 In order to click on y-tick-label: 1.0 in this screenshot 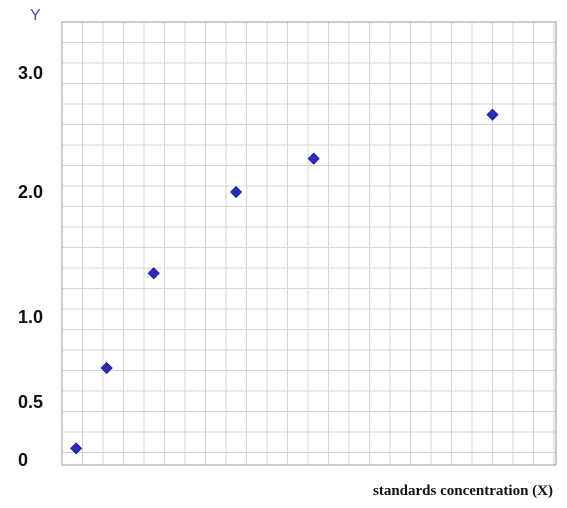, I will do `click(30, 317)`.